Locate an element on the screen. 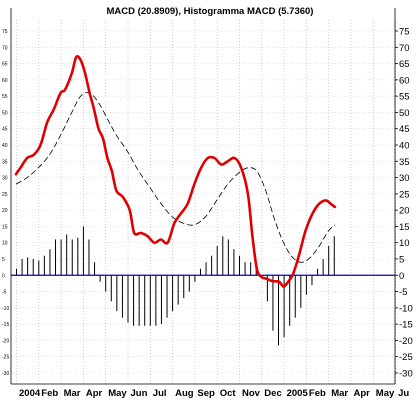 Image resolution: width=420 pixels, height=400 pixels. y-tick-label-left: 50 is located at coordinates (5, 113).